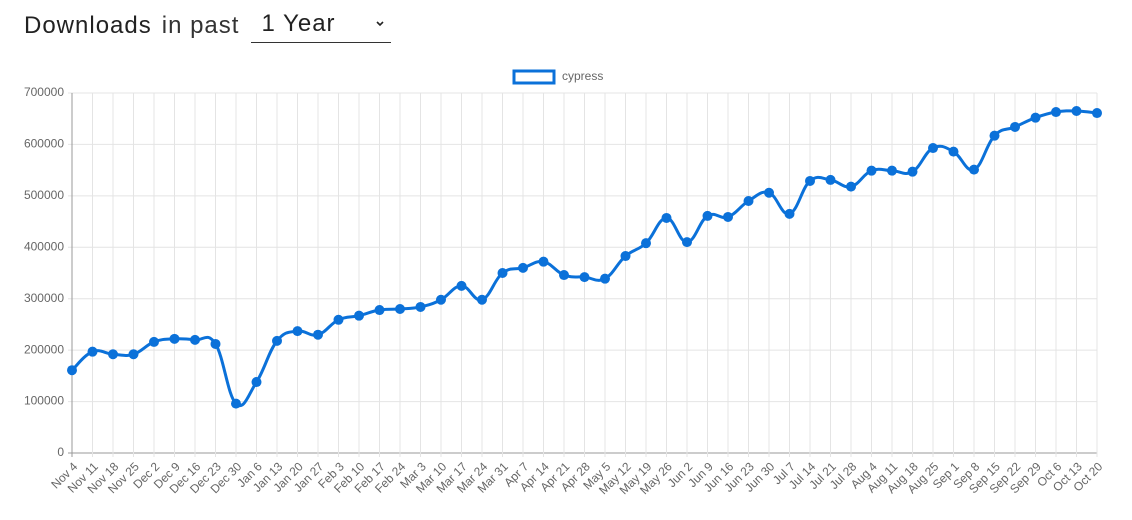 This screenshot has width=1132, height=520. What do you see at coordinates (44, 195) in the screenshot?
I see `y-tick-label: 500000` at bounding box center [44, 195].